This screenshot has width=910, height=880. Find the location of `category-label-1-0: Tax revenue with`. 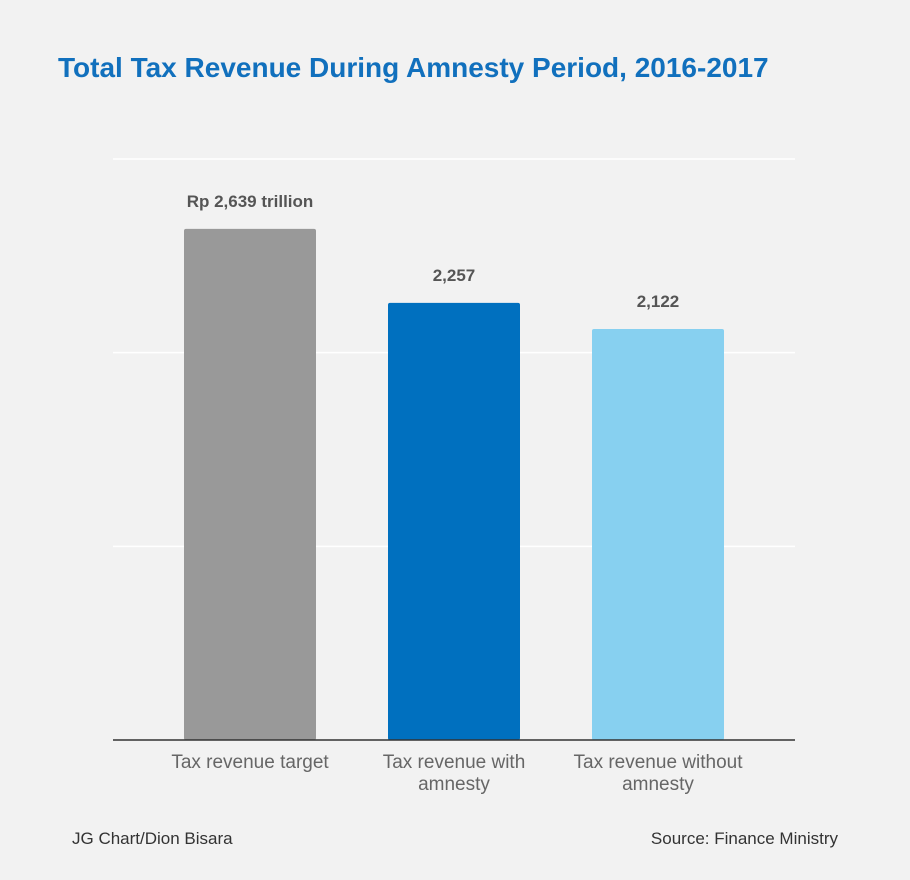

category-label-1-0: Tax revenue with is located at coordinates (454, 762).